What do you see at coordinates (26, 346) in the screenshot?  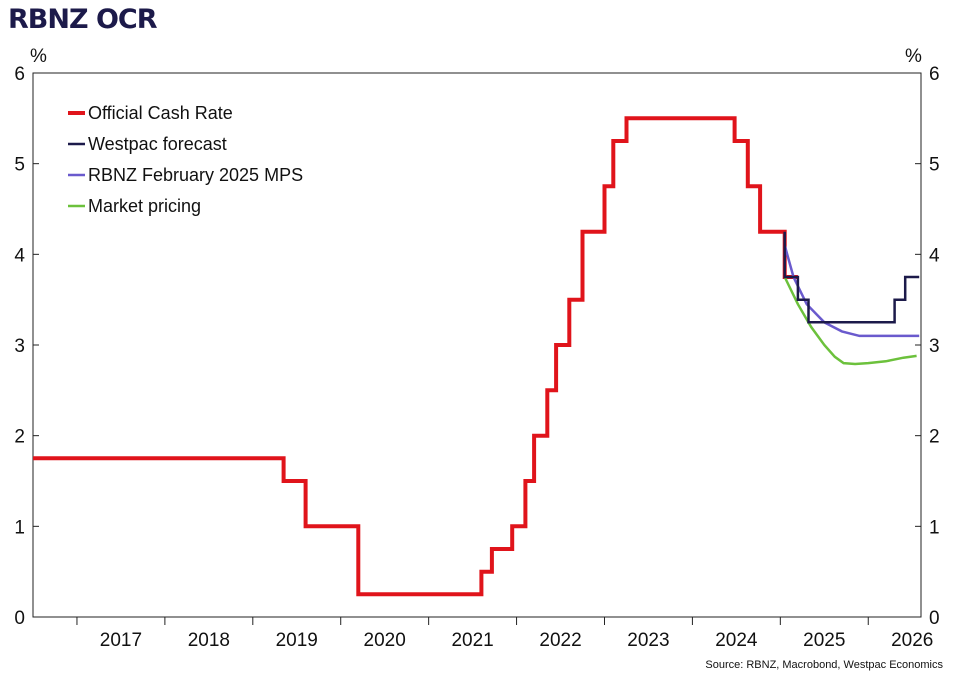 I see `y-axis-left: 0 1 2 3 4 5 6` at bounding box center [26, 346].